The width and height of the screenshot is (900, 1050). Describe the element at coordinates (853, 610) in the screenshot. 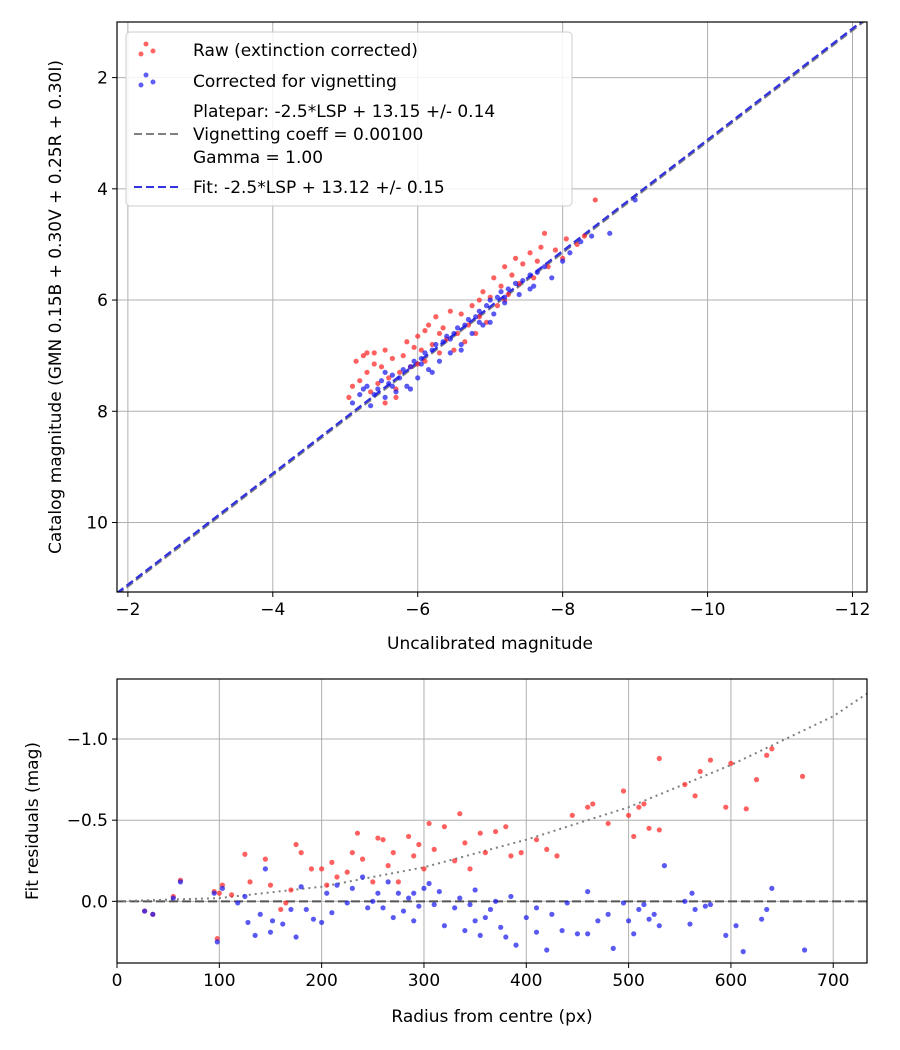

I see `x-tick-label: −12` at that location.